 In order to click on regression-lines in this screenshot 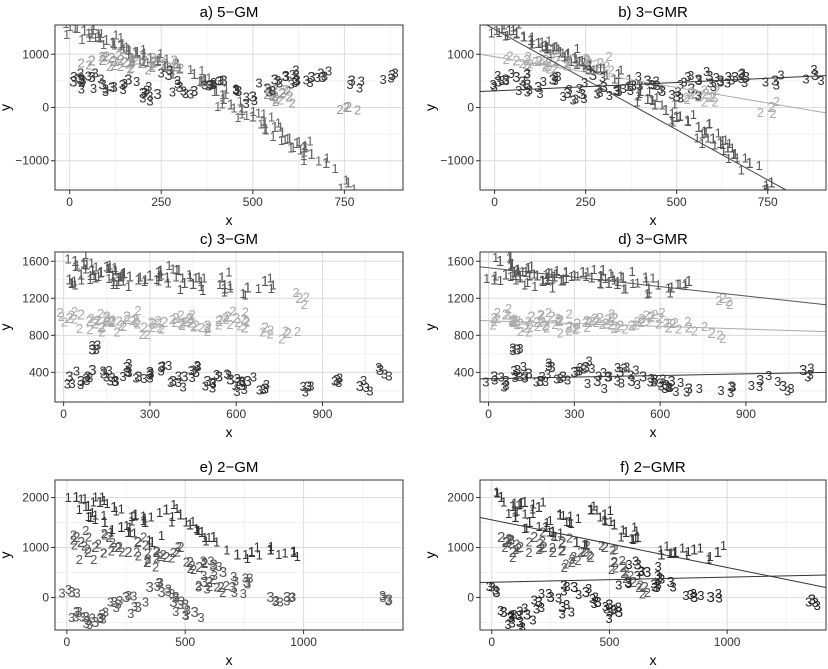, I will do `click(653, 107)`.